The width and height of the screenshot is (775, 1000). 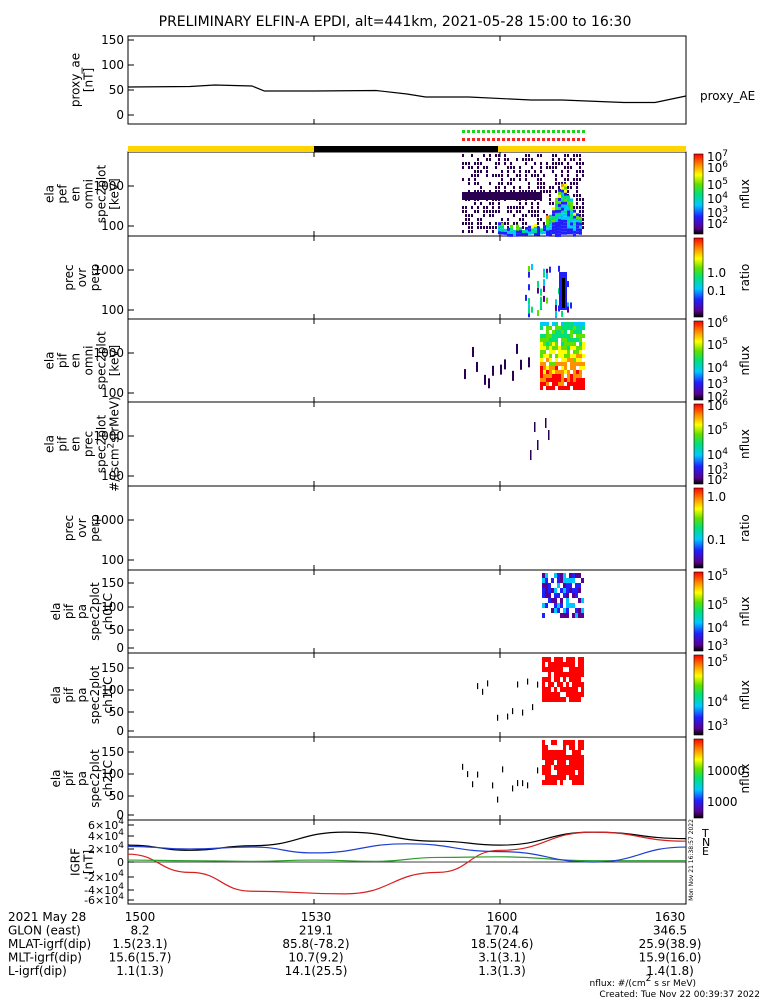 I want to click on y-axis-label-pa_ch2: ela, so click(x=56, y=778).